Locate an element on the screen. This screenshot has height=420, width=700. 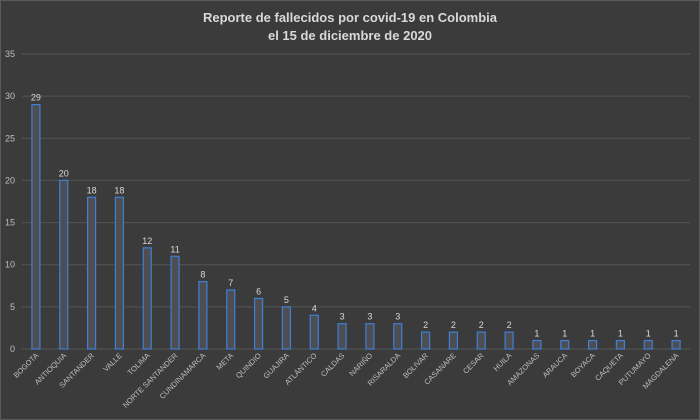
x-tick-label: CESAR is located at coordinates (473, 363).